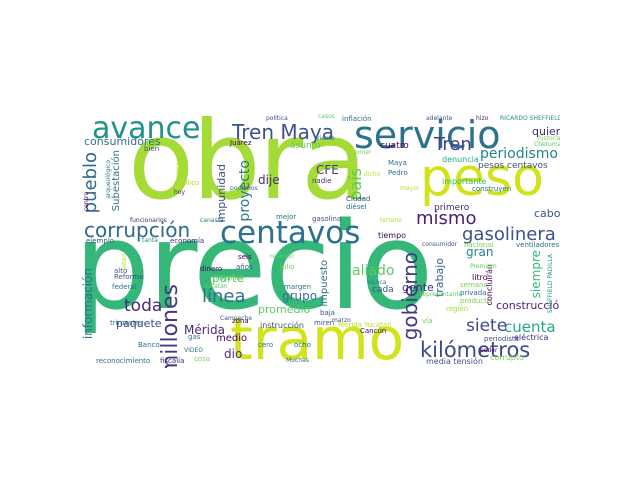 This screenshot has width=640, height=480. What do you see at coordinates (513, 166) in the screenshot?
I see `word-pesos-centavos: pesos centavos` at bounding box center [513, 166].